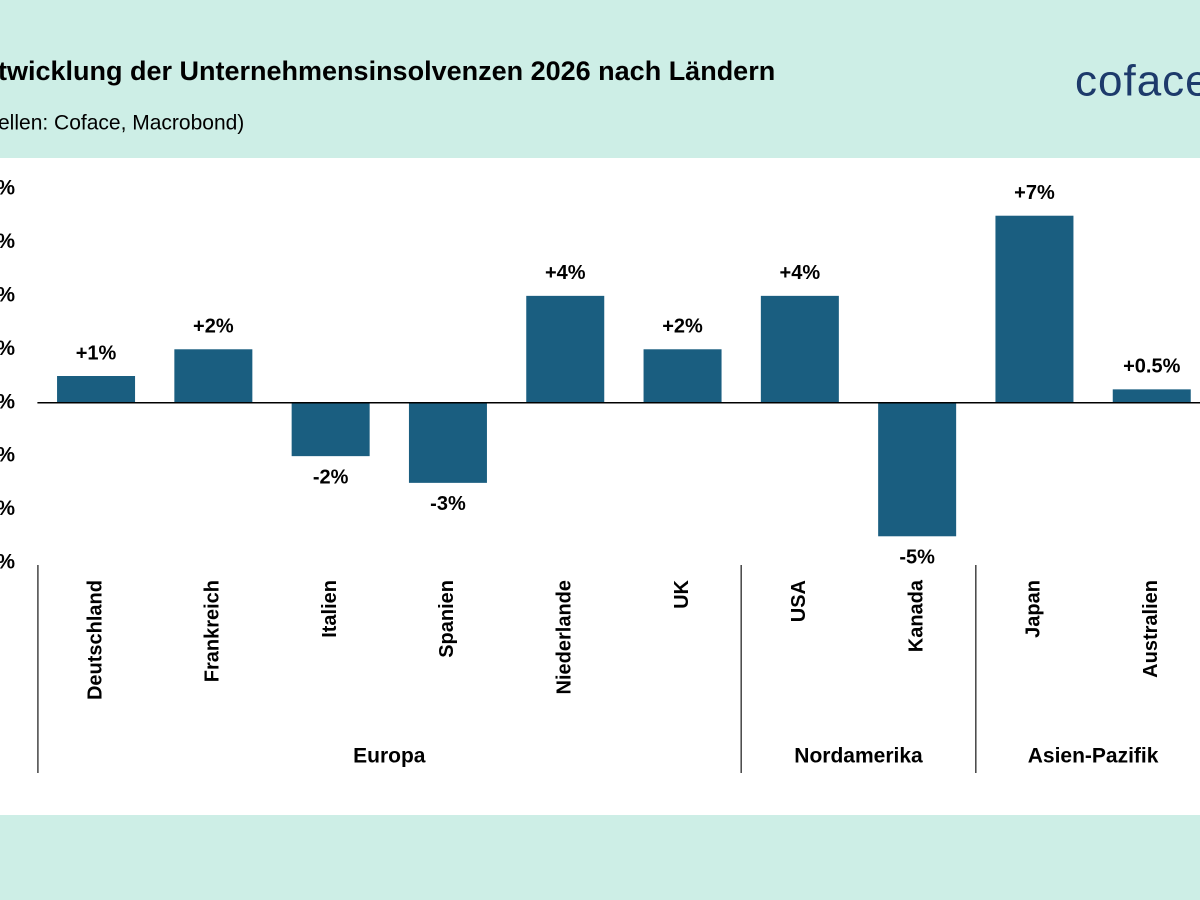 Image resolution: width=1200 pixels, height=900 pixels. What do you see at coordinates (1093, 756) in the screenshot?
I see `group-label: Asien-Pazifik` at bounding box center [1093, 756].